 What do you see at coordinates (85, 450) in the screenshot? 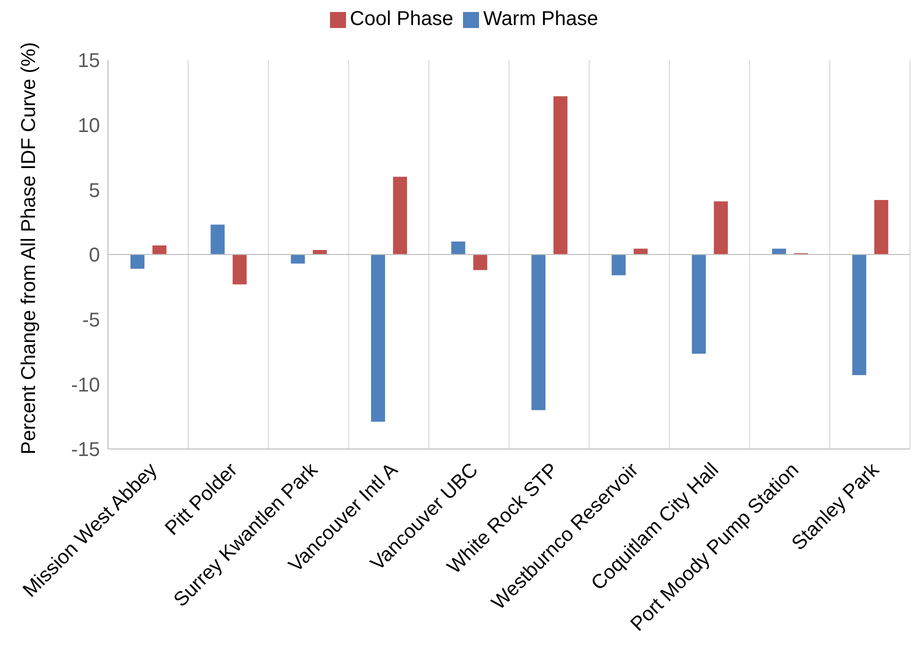
I see `y-tick-label: -15` at bounding box center [85, 450].